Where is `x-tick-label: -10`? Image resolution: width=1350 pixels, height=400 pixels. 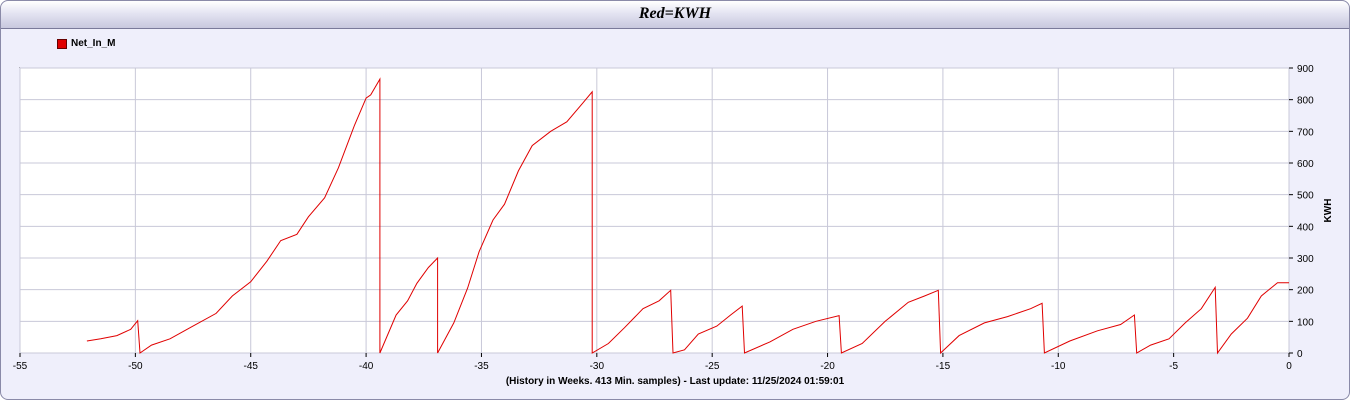 x-tick-label: -10 is located at coordinates (1058, 366).